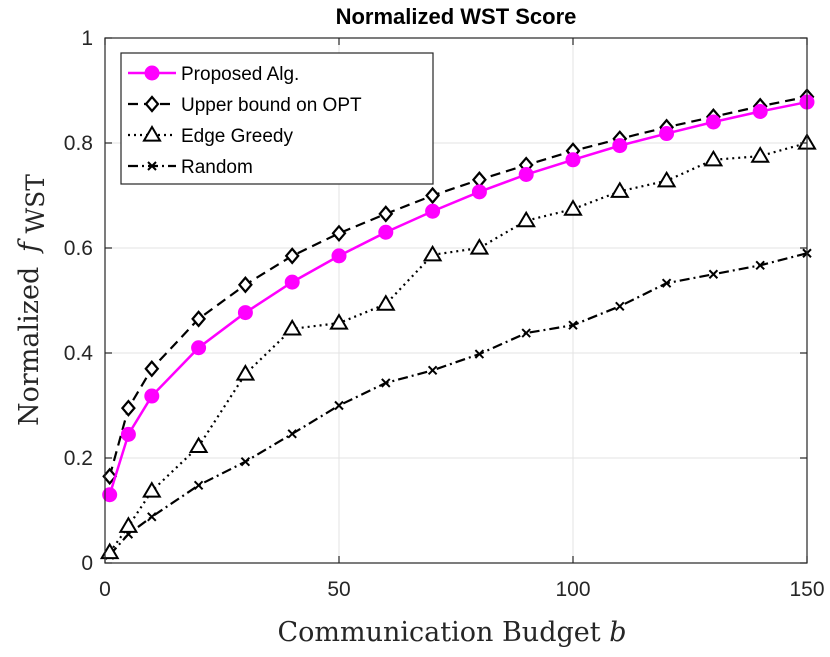 The height and width of the screenshot is (657, 830). I want to click on x-axis-label-text: Communication Budget, so click(439, 632).